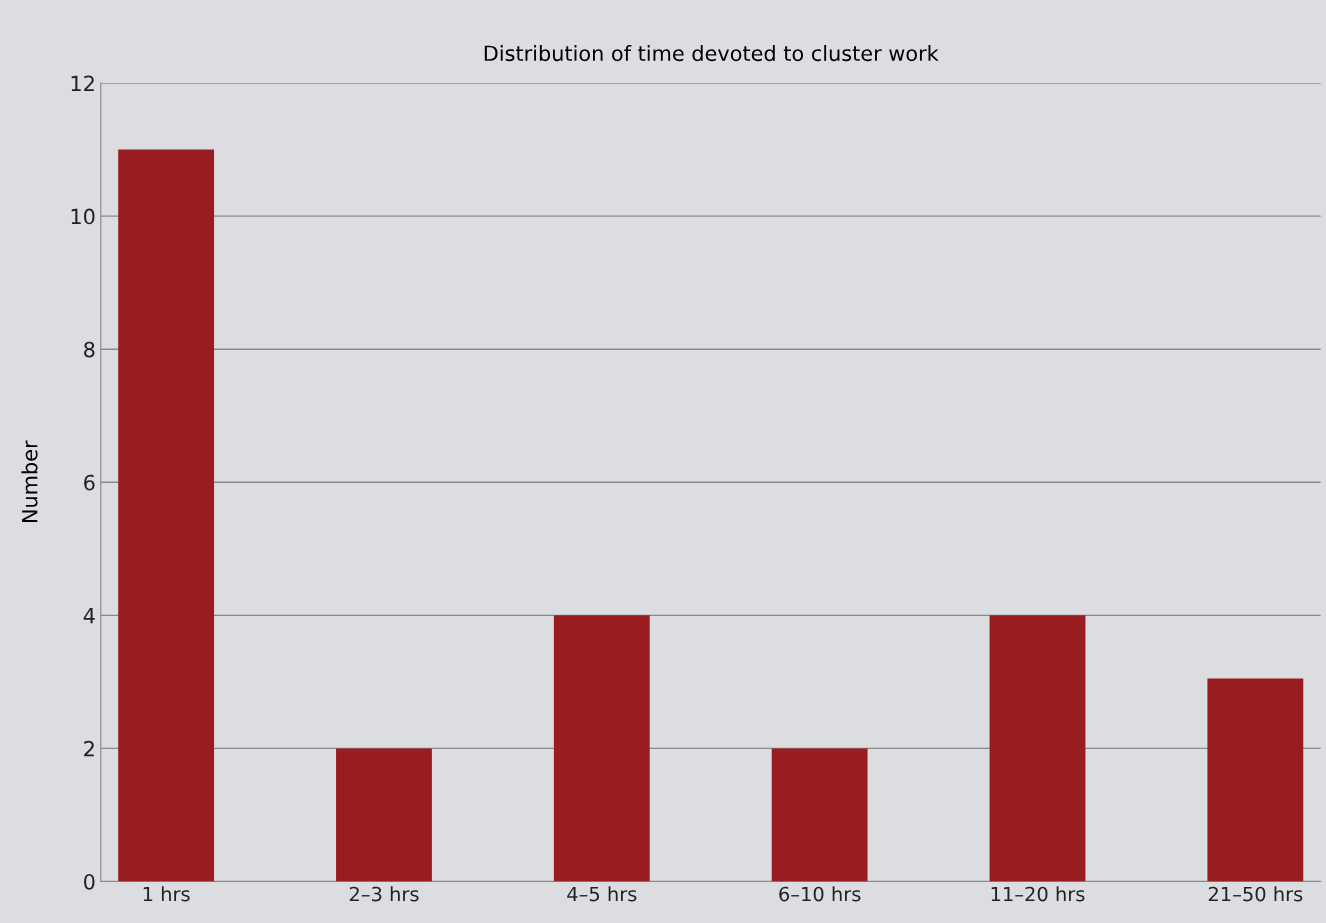 The image size is (1326, 923). Describe the element at coordinates (1255, 894) in the screenshot. I see `x-tick-label: 21–50 hrs` at that location.